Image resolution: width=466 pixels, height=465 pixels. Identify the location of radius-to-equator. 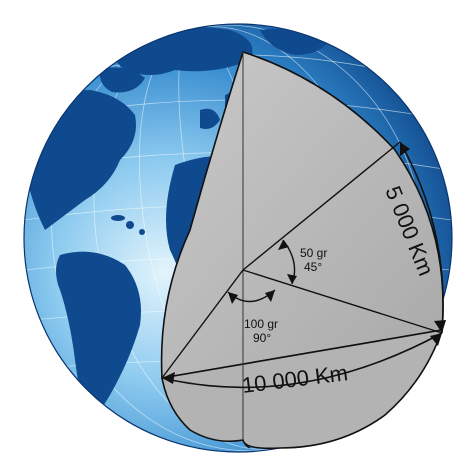
(342, 301).